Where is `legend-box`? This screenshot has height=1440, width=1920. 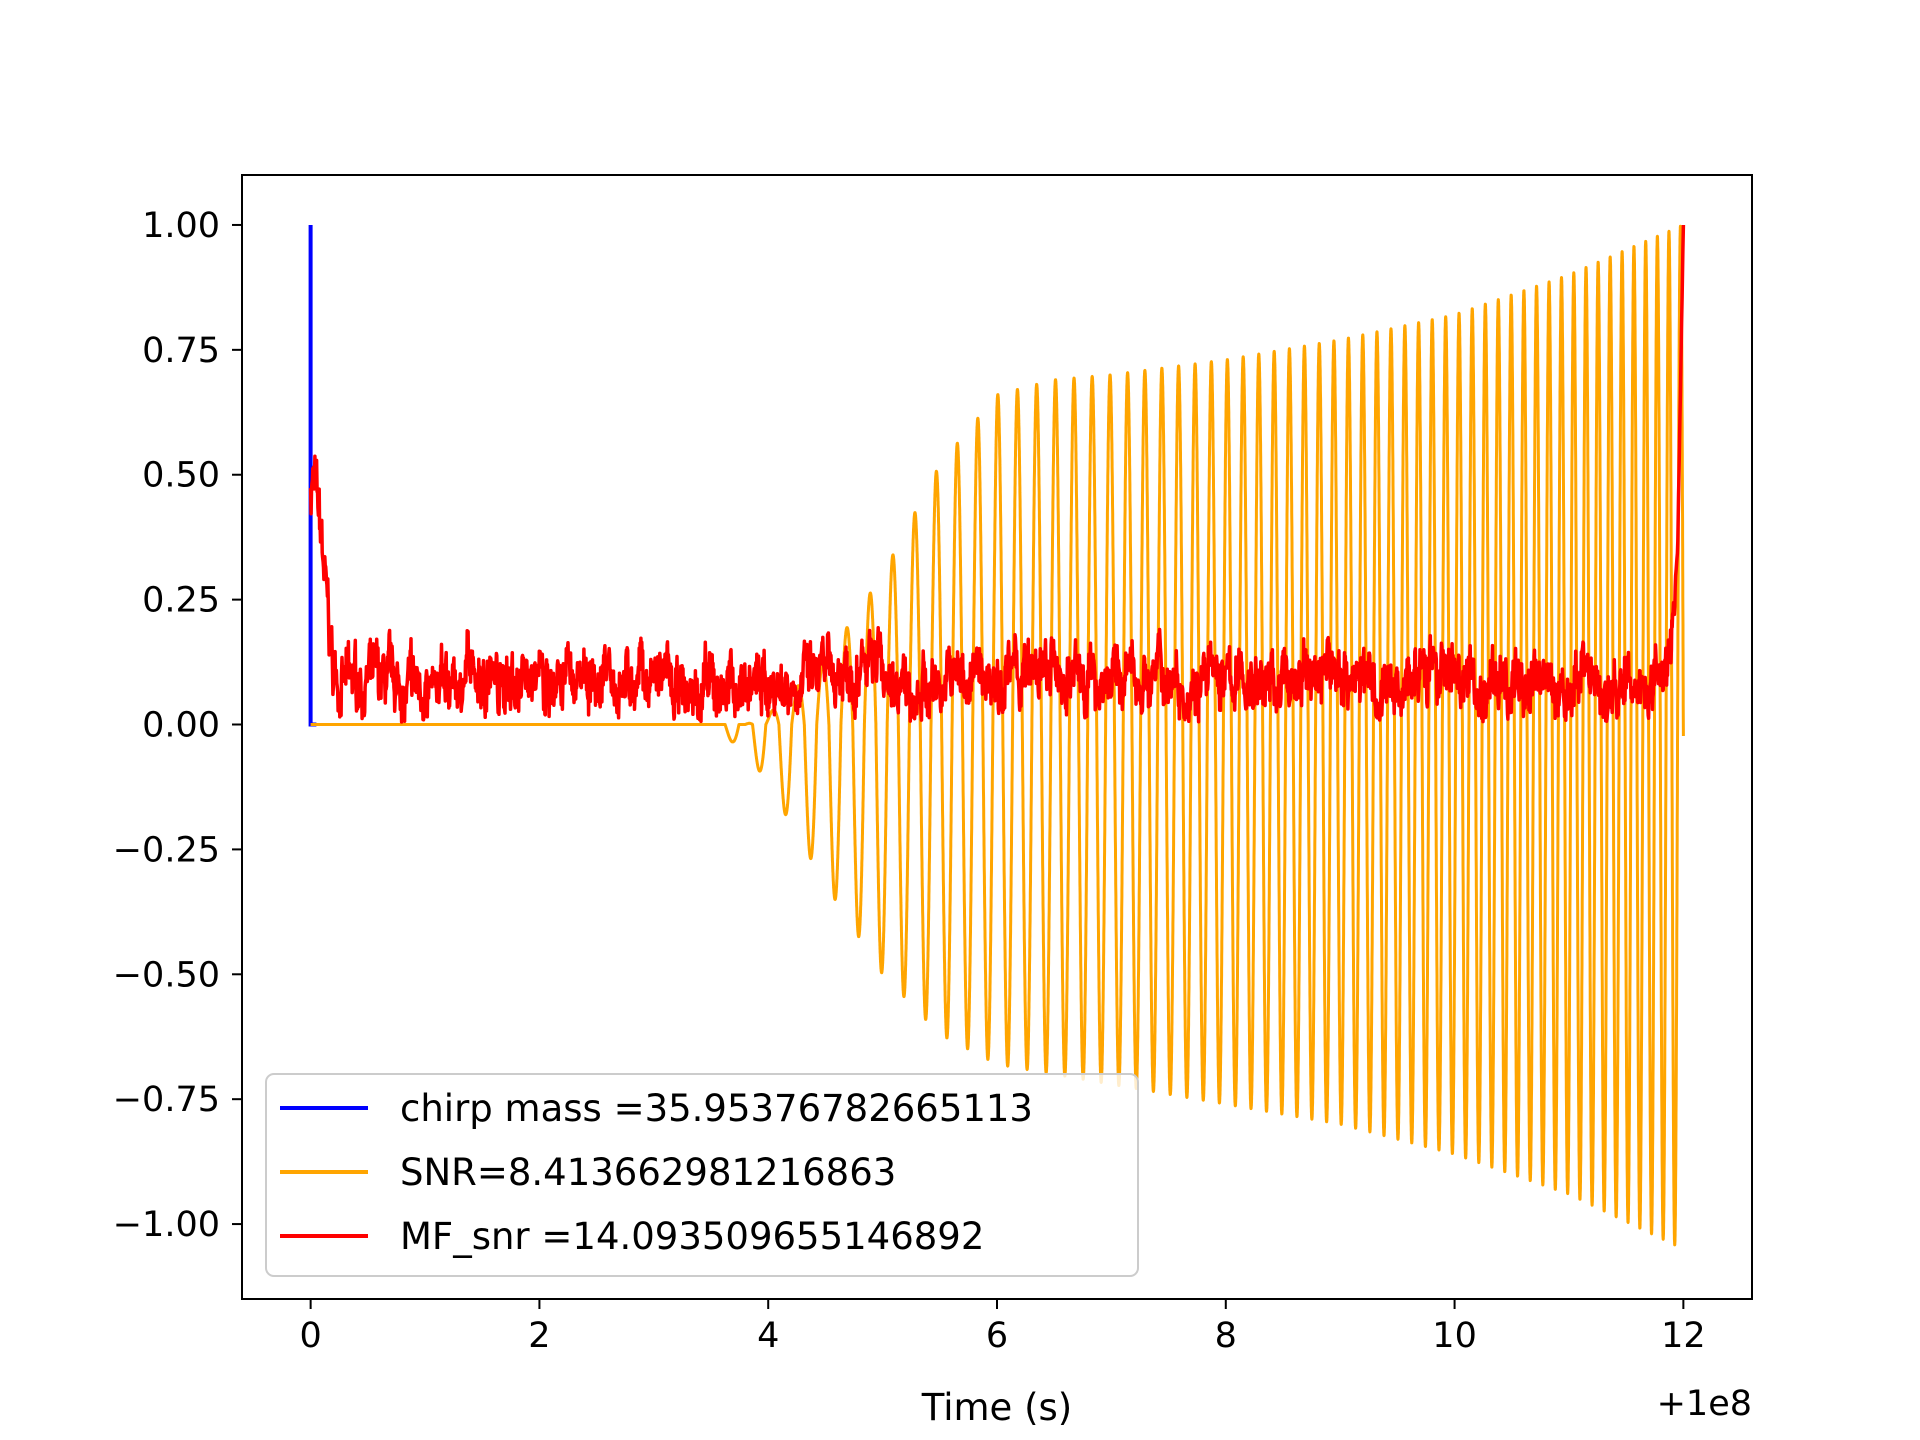
legend-box is located at coordinates (702, 1175).